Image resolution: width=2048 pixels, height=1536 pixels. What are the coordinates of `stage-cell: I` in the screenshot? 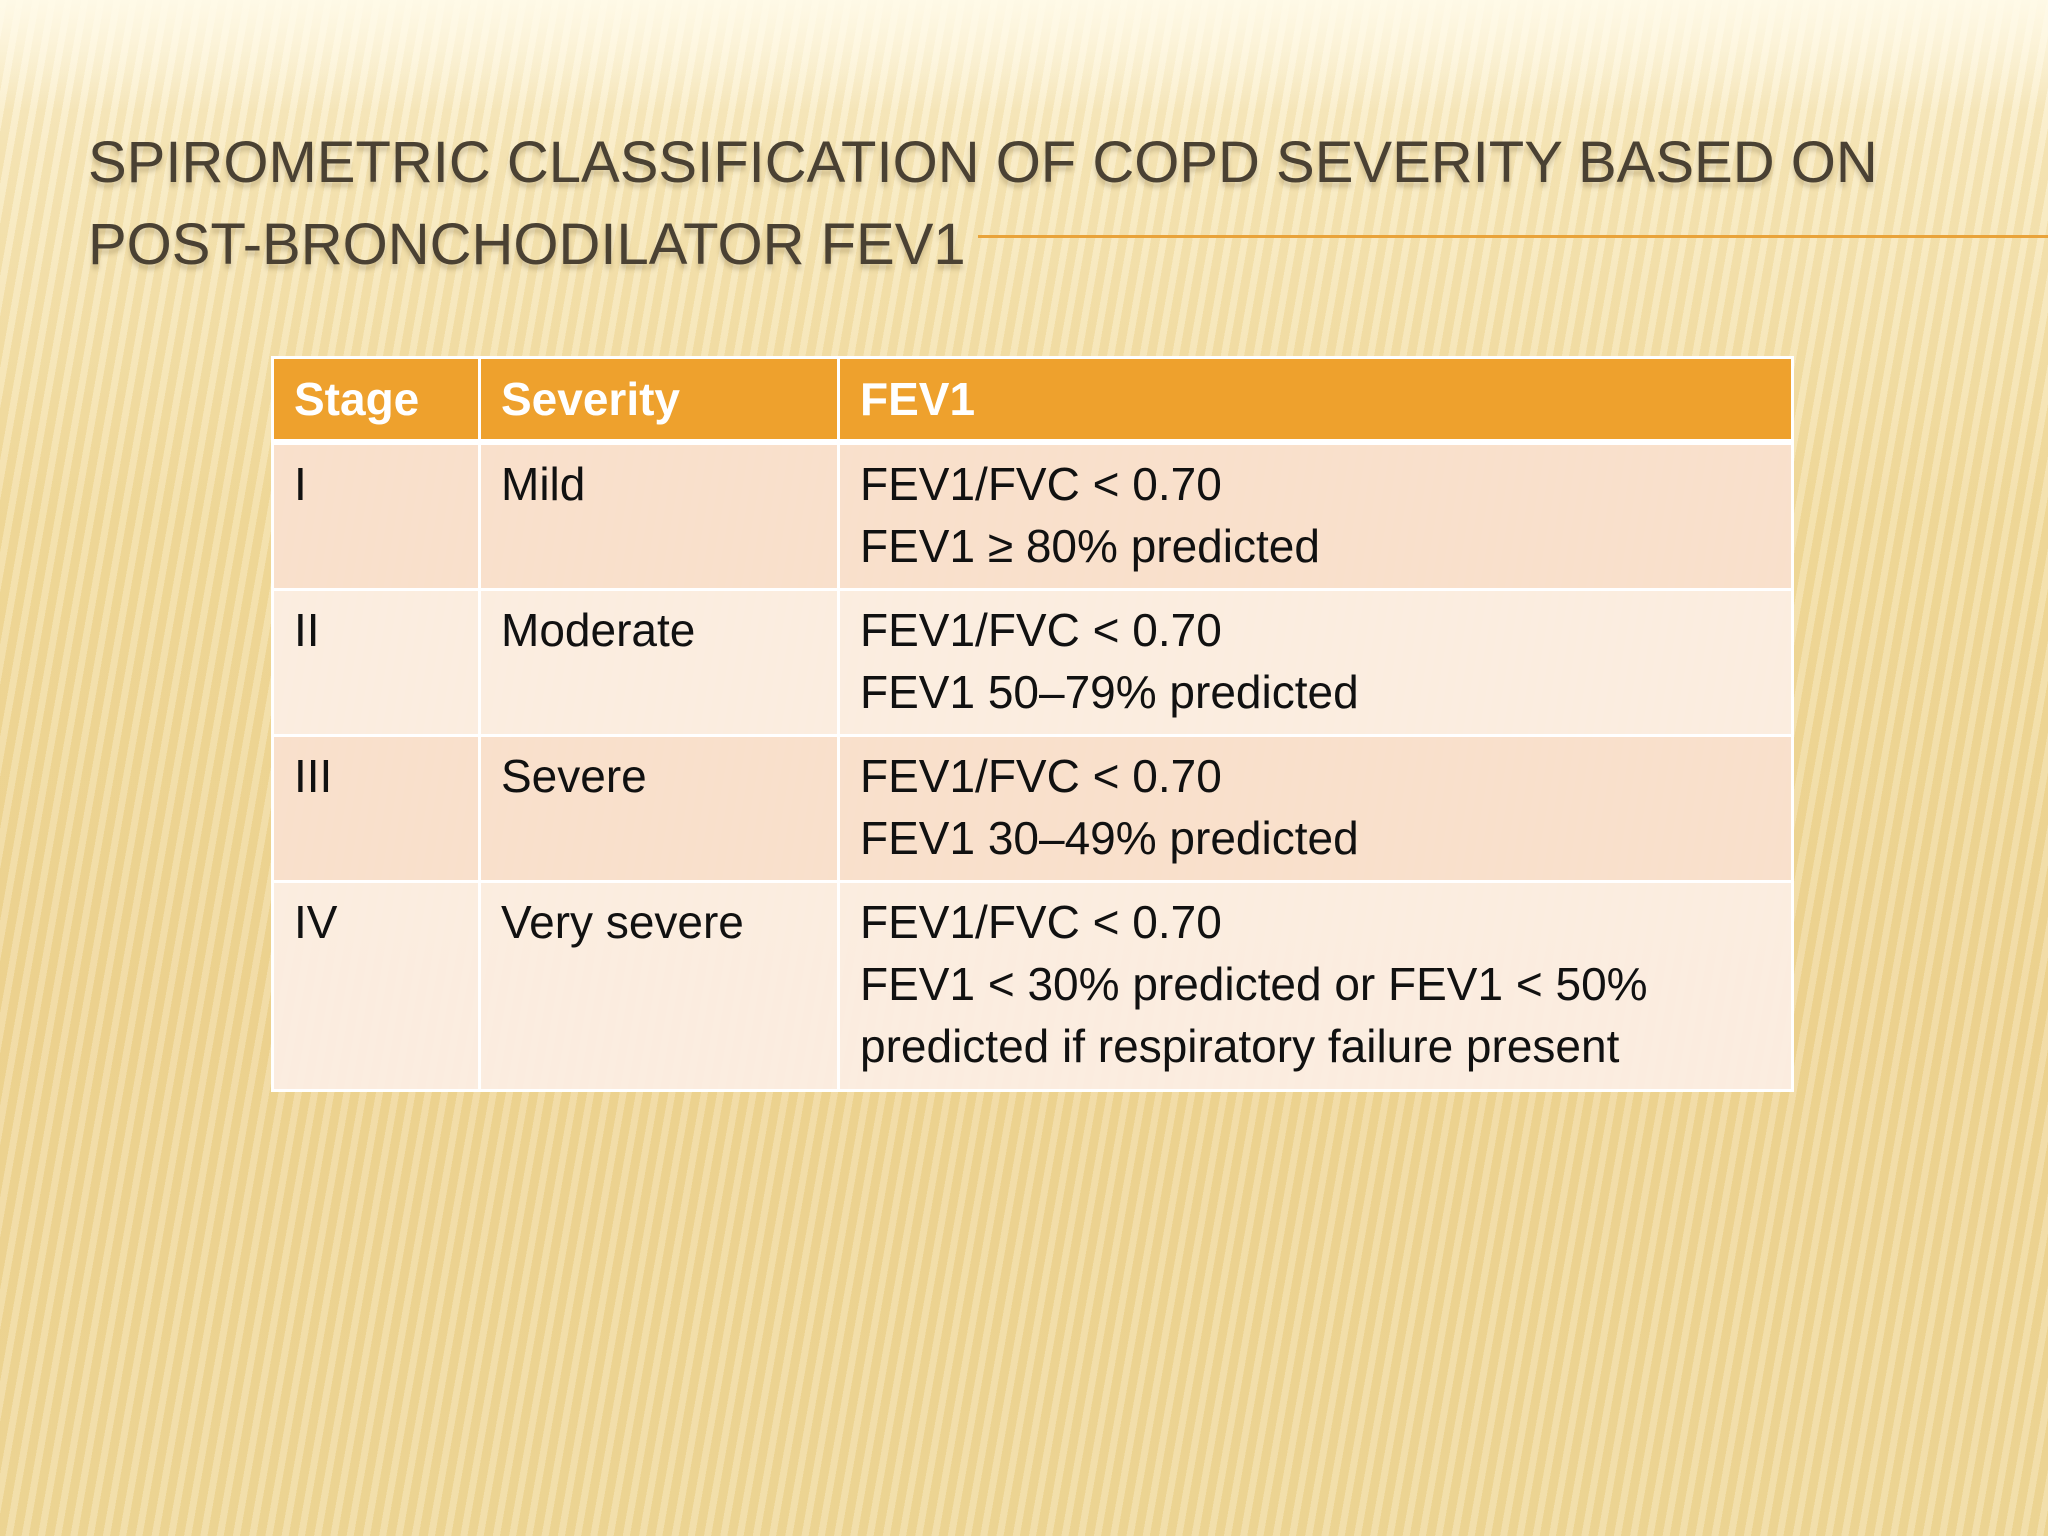 It's located at (376, 515).